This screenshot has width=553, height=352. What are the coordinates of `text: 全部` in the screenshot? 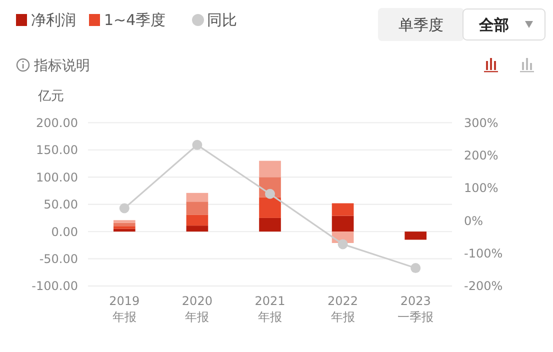 It's located at (493, 25).